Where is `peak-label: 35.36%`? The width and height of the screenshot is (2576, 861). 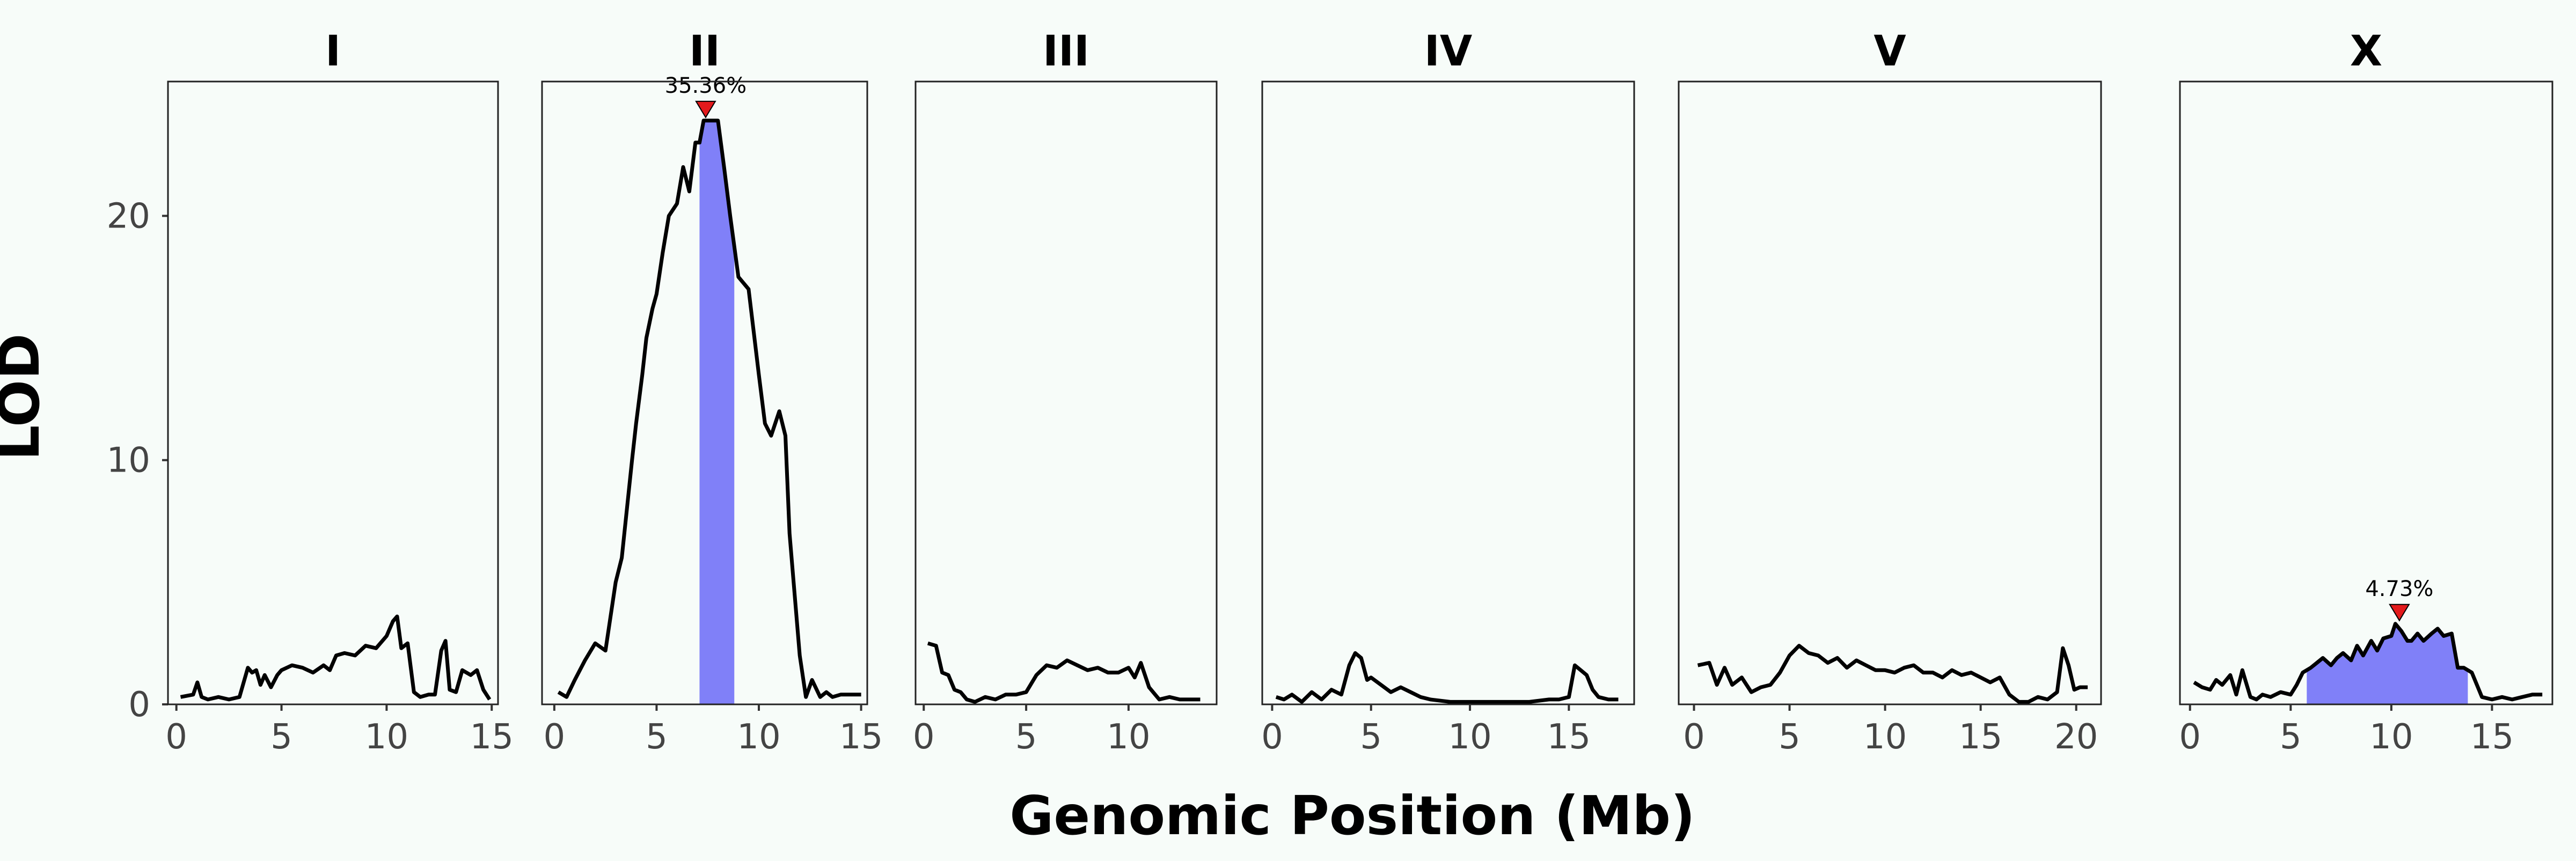
peak-label: 35.36% is located at coordinates (706, 85).